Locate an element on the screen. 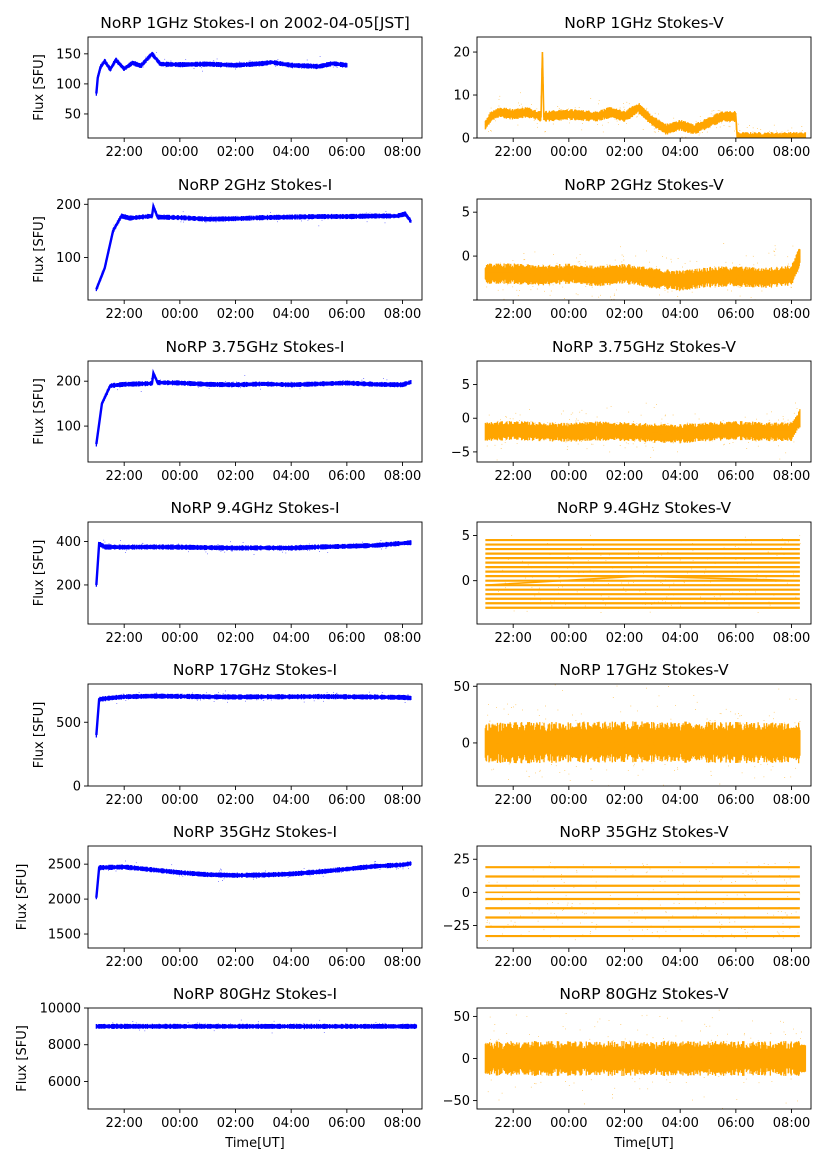  y-tick-label: −50 is located at coordinates (456, 1101).